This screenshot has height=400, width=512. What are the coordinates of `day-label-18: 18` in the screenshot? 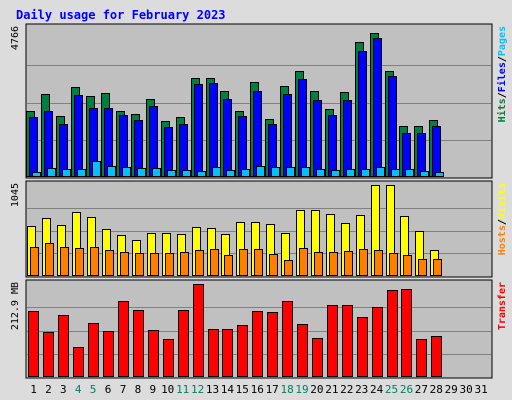 It's located at (286, 389).